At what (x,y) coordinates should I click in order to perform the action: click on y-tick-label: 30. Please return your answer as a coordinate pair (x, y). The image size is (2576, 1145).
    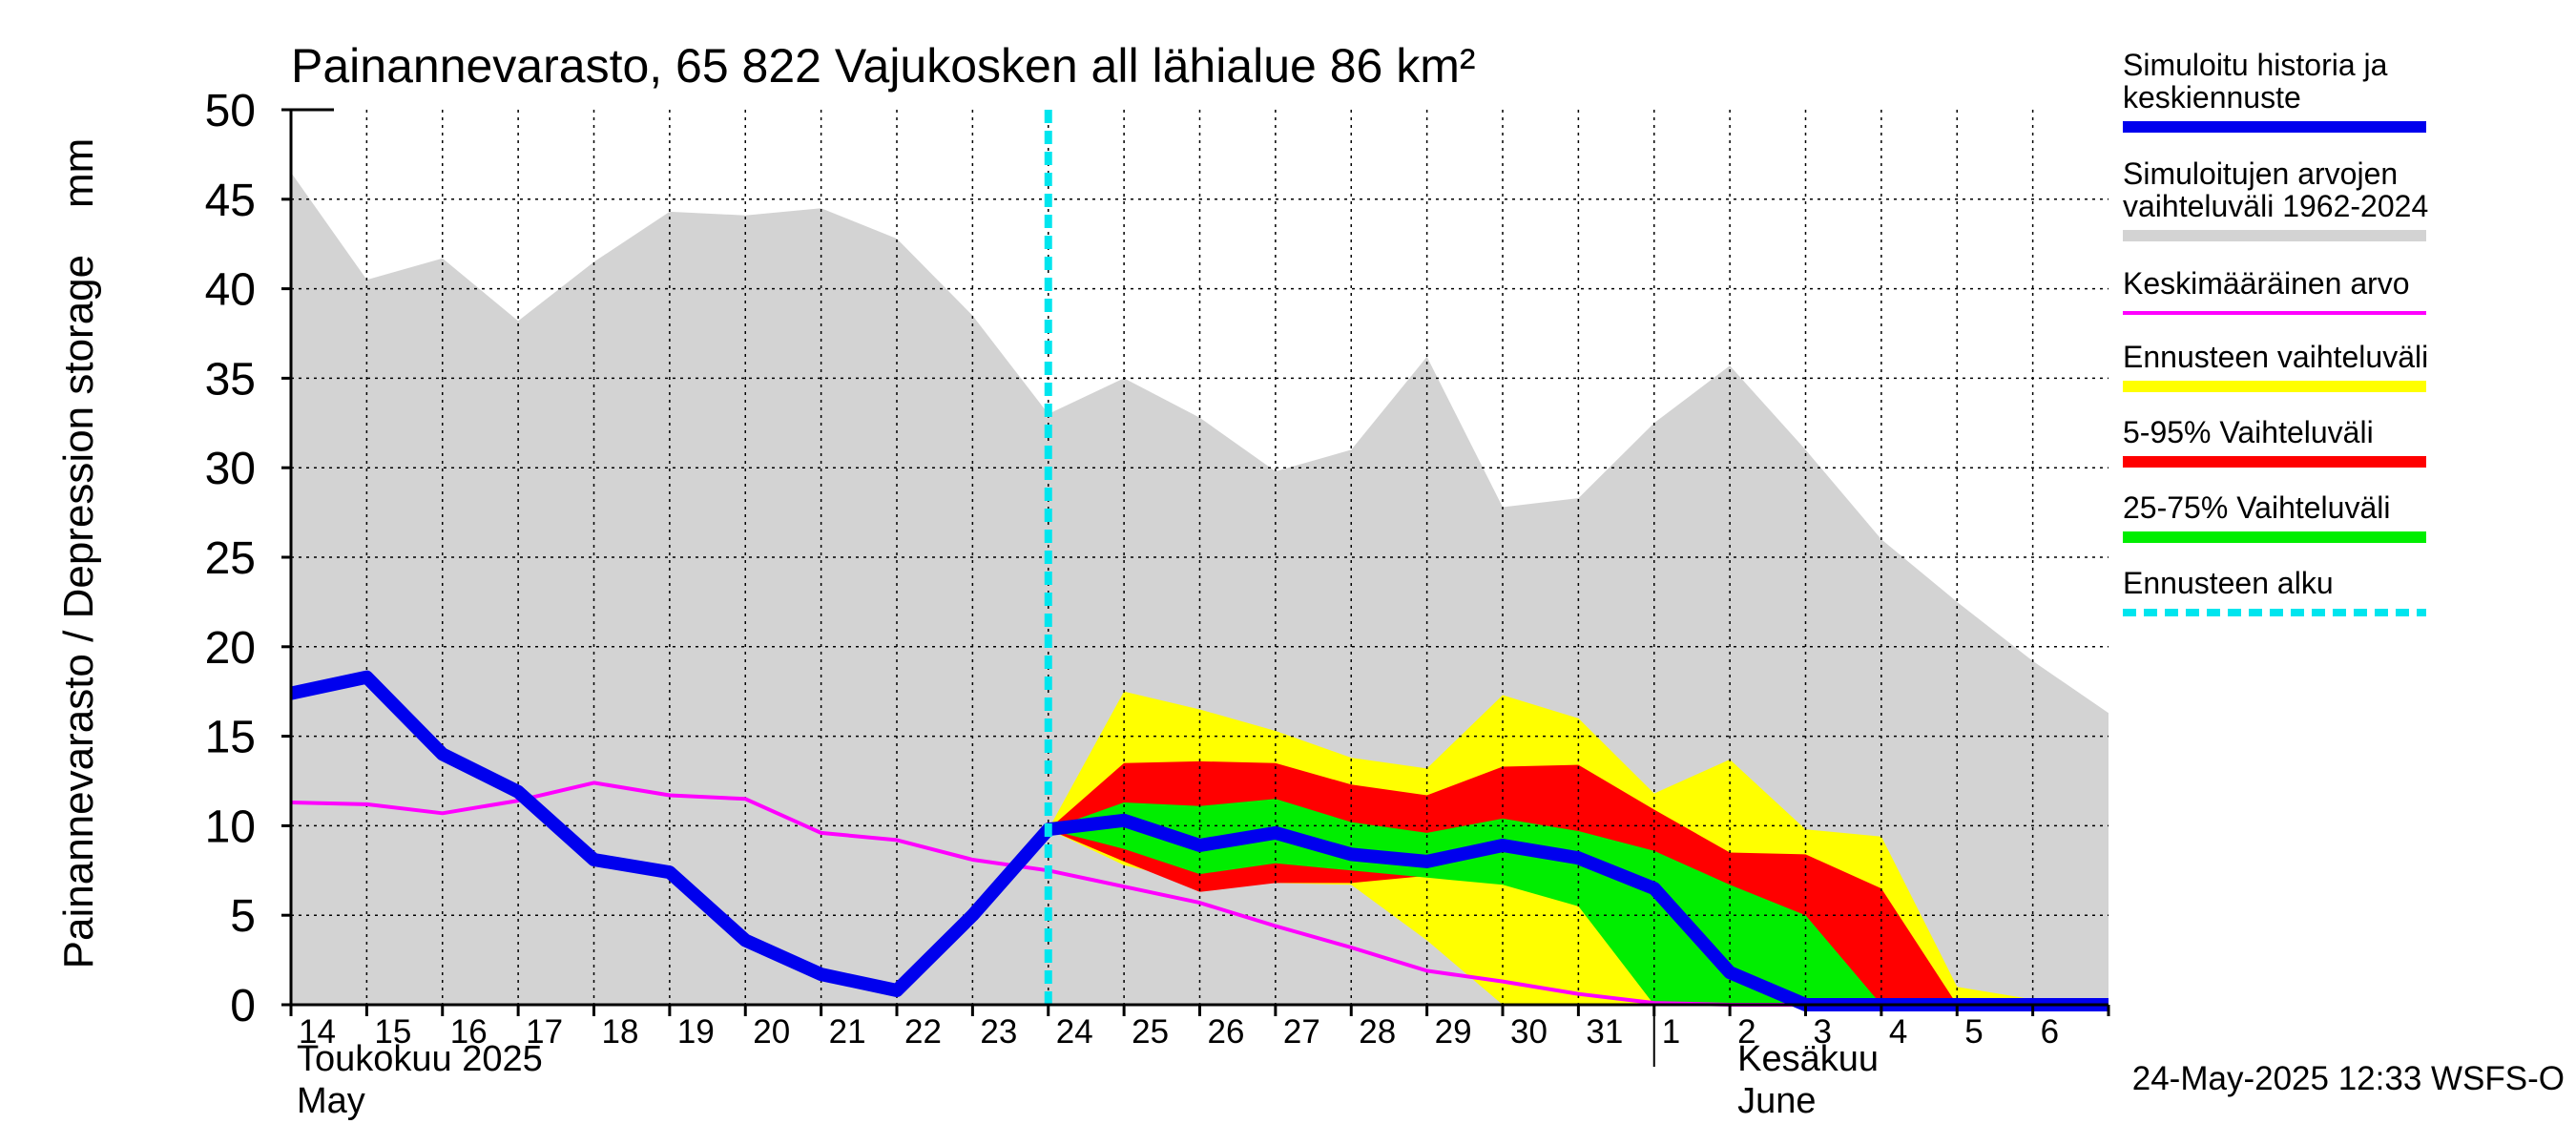
    Looking at the image, I should click on (230, 469).